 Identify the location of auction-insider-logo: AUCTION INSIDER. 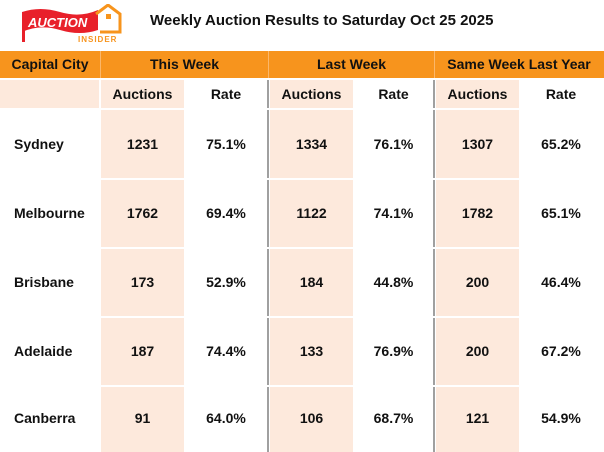
(72, 24).